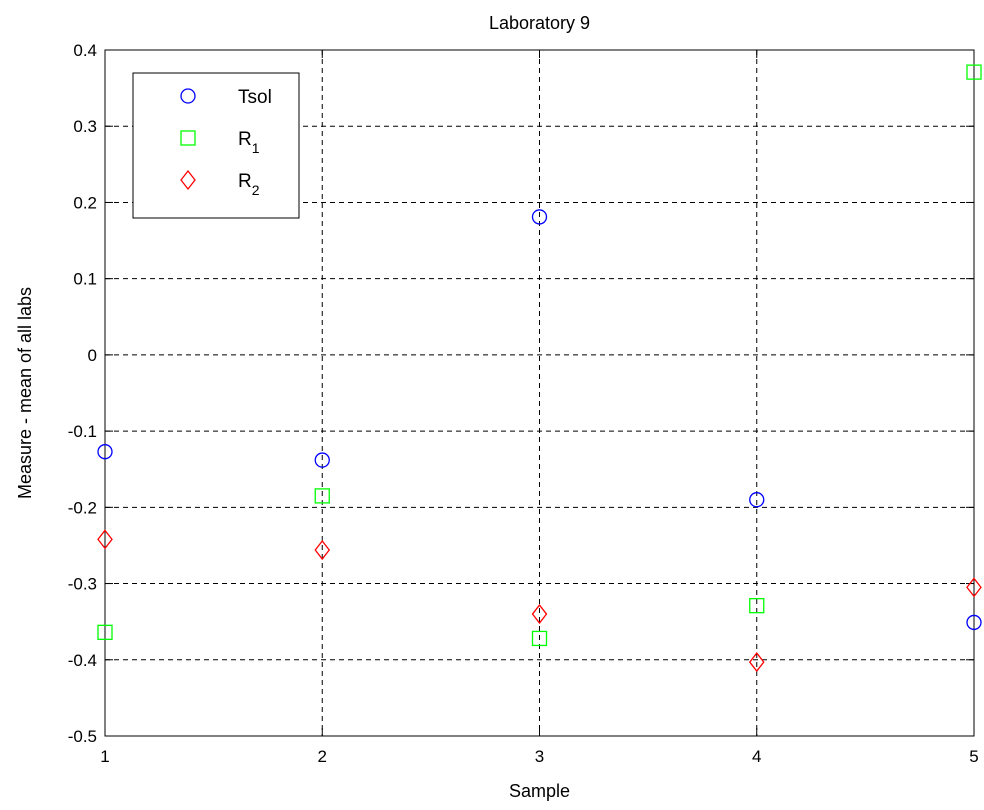 This screenshot has width=984, height=810. I want to click on chart-title: Laboratory 9, so click(539, 23).